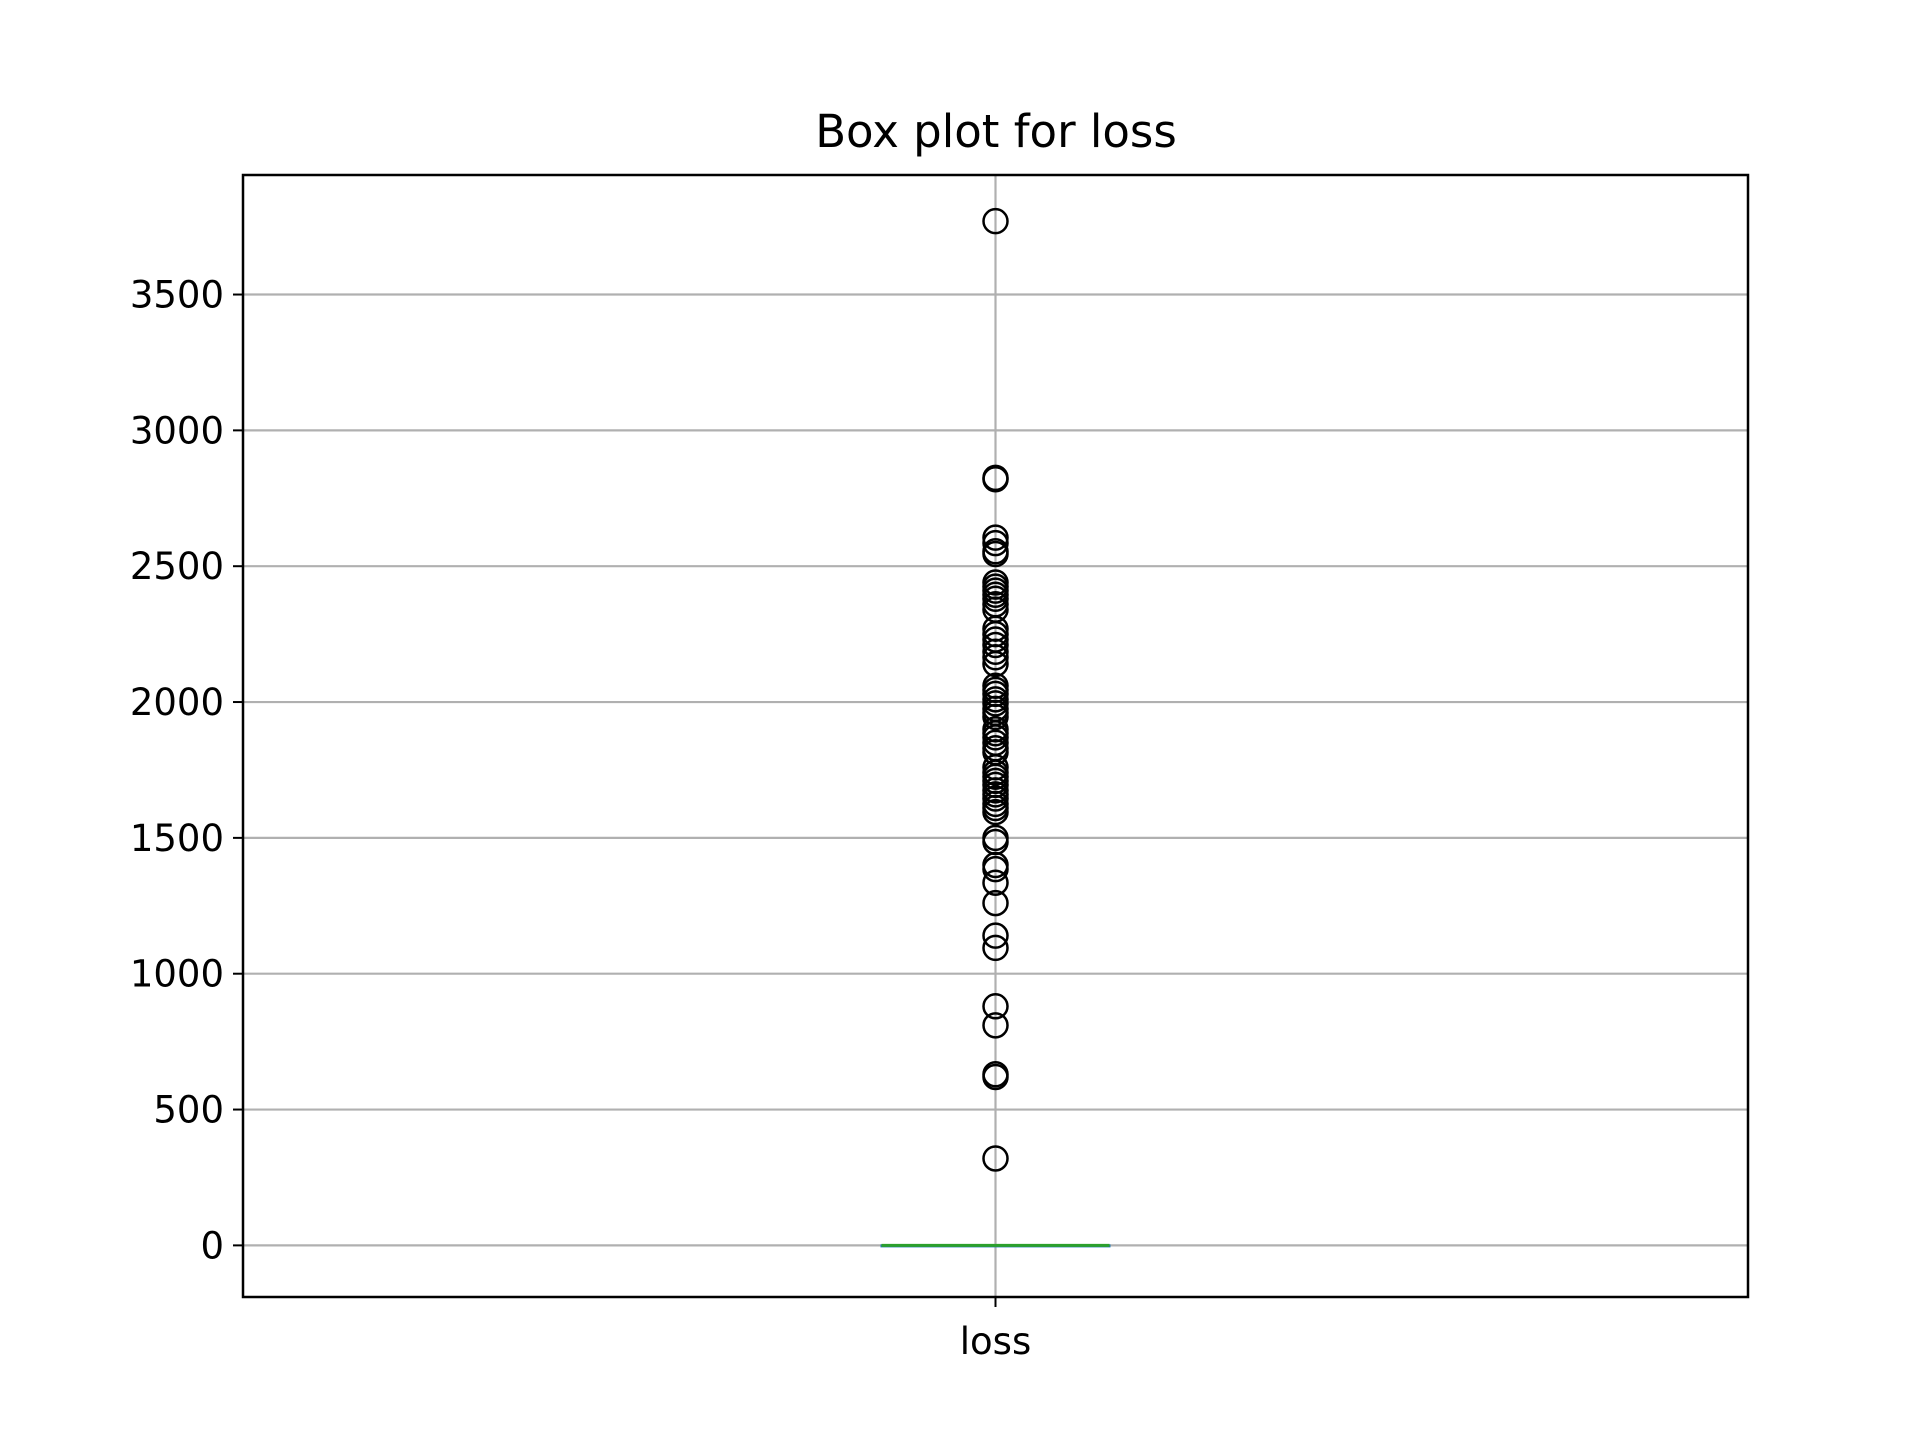  What do you see at coordinates (177, 702) in the screenshot?
I see `y-tick-label: 2000` at bounding box center [177, 702].